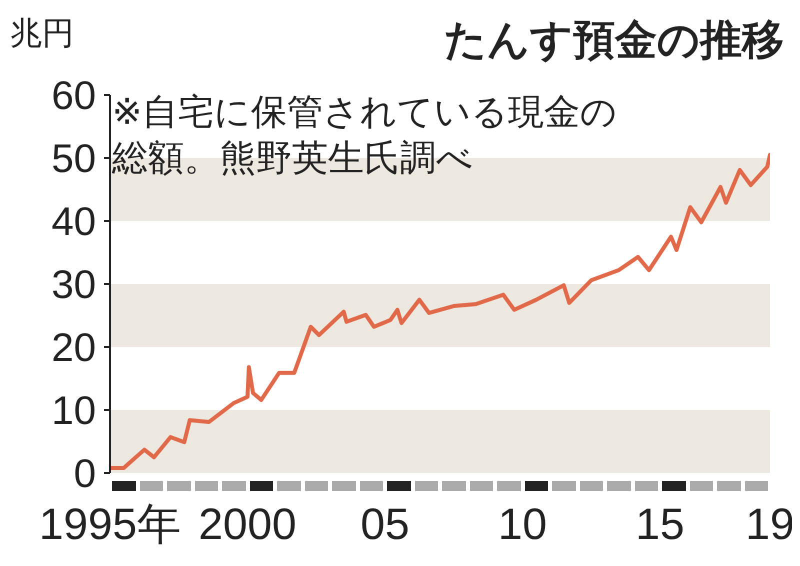 This screenshot has height=566, width=800. Describe the element at coordinates (365, 135) in the screenshot. I see `annotation: ※自宅に保管されている現金の総額。熊野英生氏調べ` at that location.